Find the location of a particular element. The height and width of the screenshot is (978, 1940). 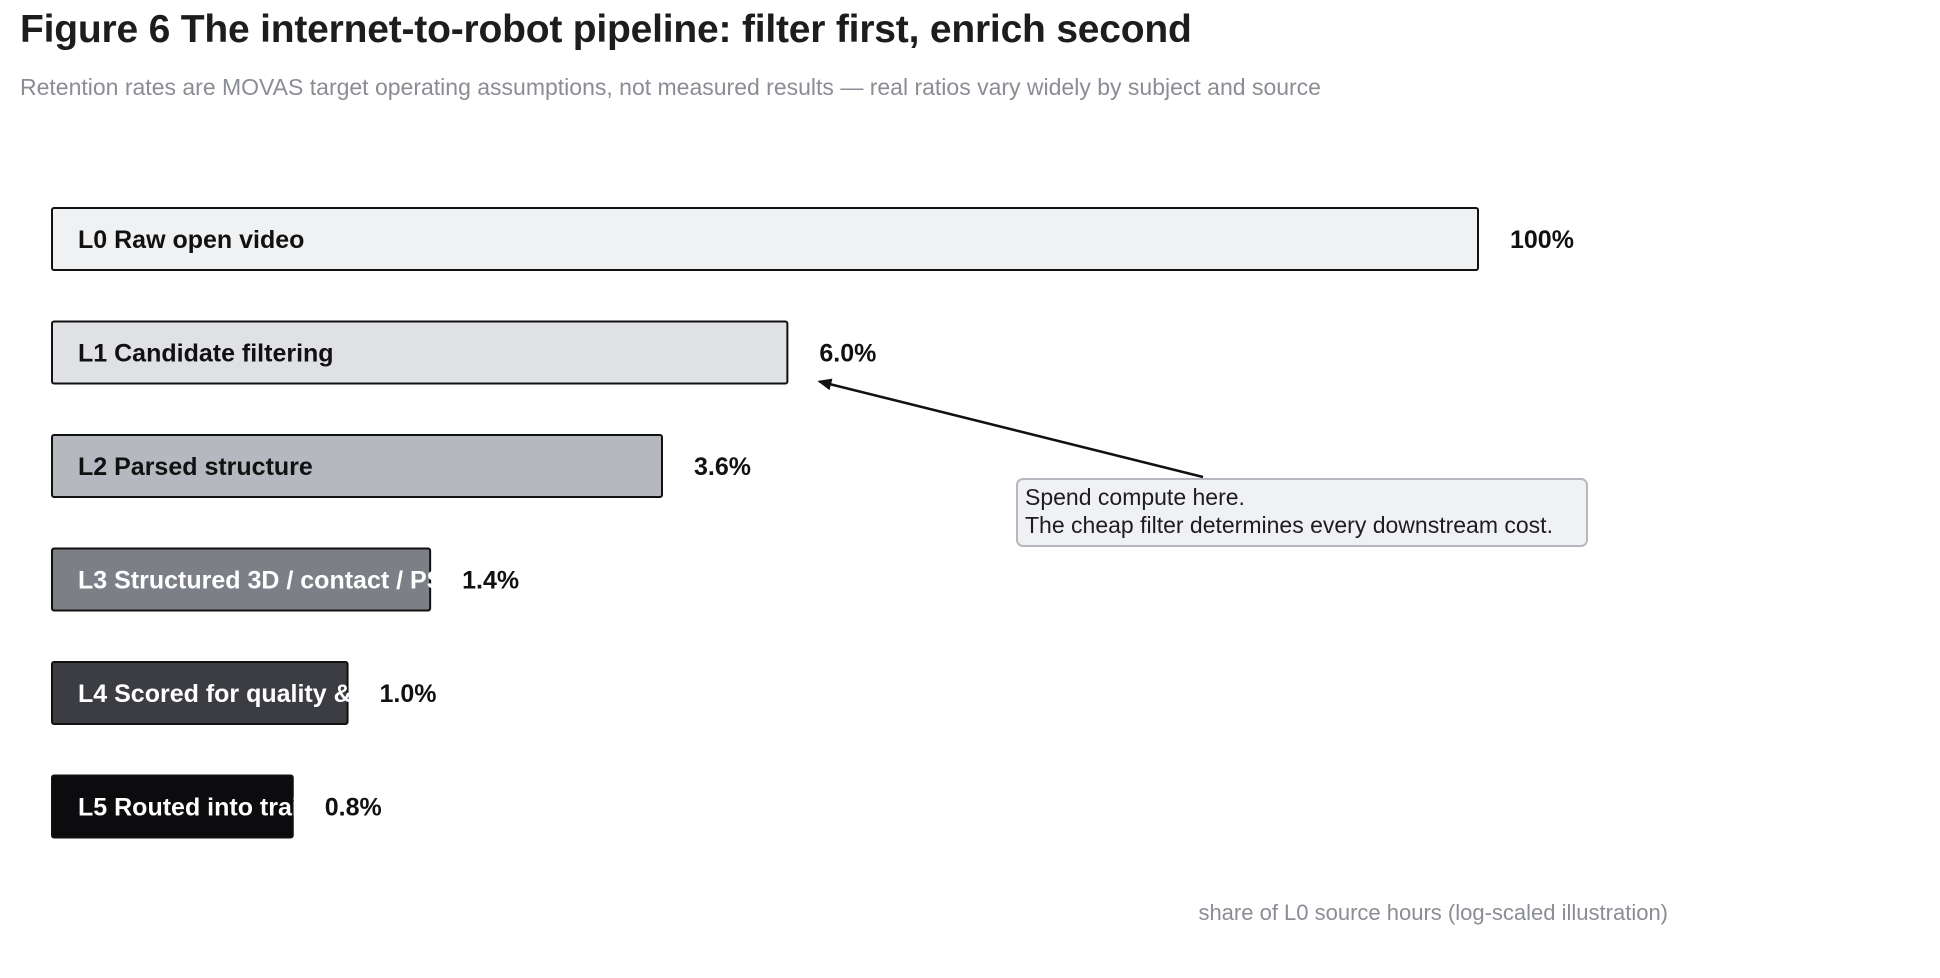

callout-arrow is located at coordinates (1010, 428).